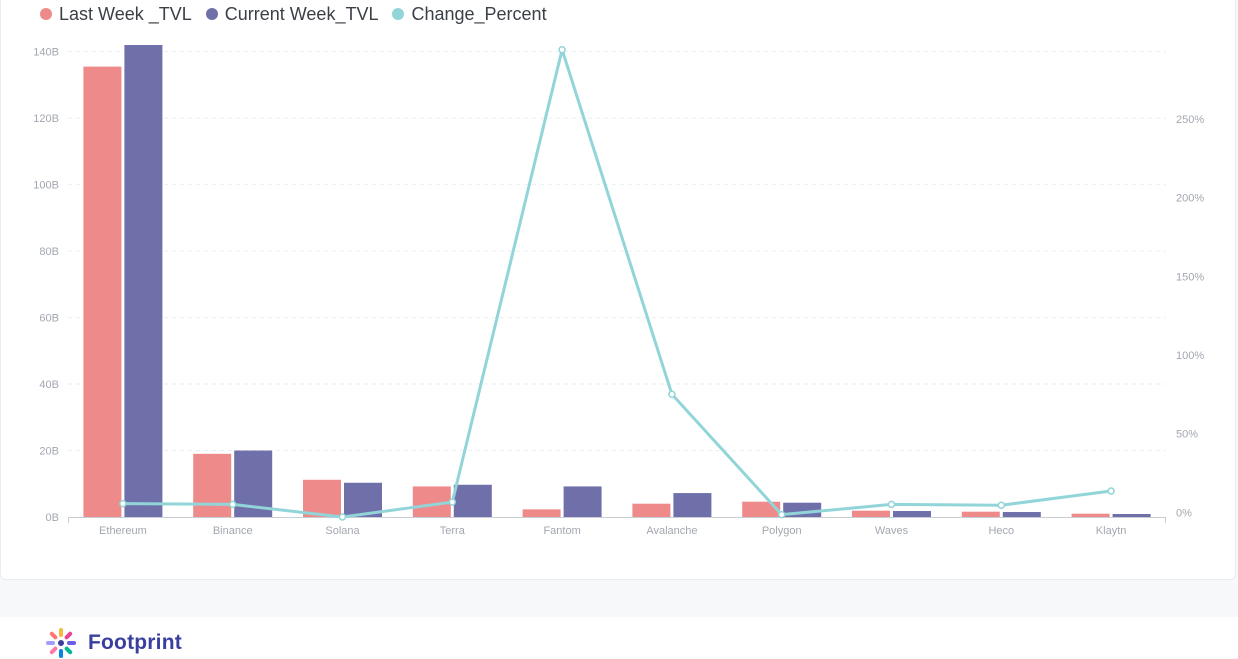  Describe the element at coordinates (1001, 531) in the screenshot. I see `x-axis-tick-label: Heco` at that location.